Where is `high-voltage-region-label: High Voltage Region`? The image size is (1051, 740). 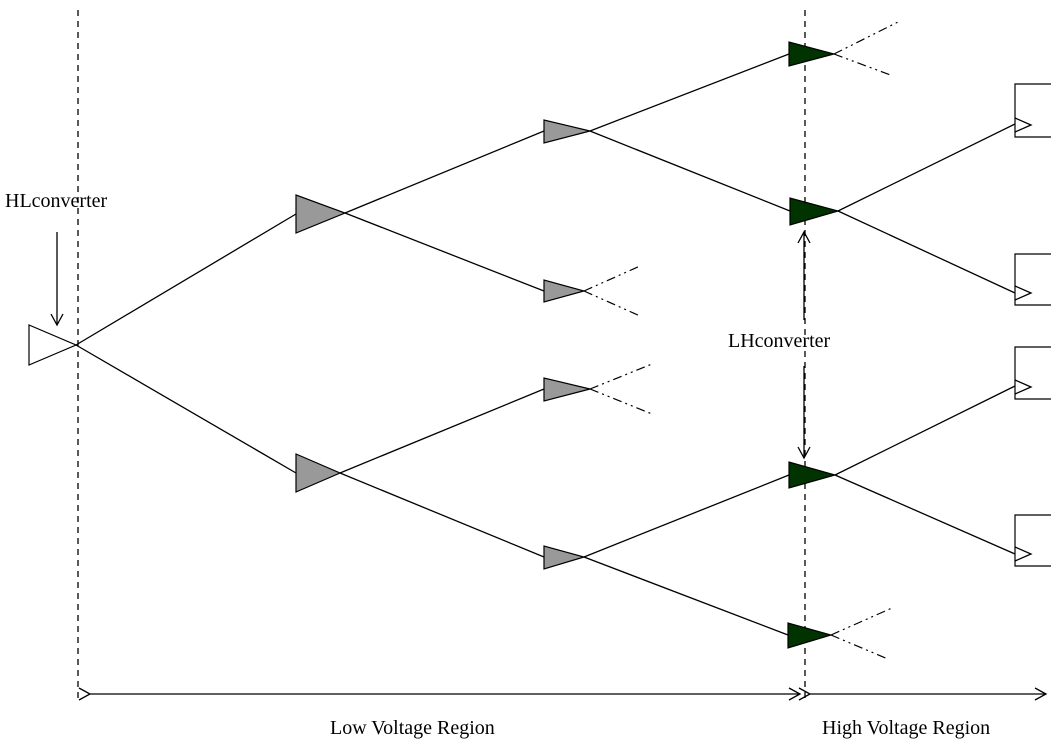
high-voltage-region-label: High Voltage Region is located at coordinates (906, 728).